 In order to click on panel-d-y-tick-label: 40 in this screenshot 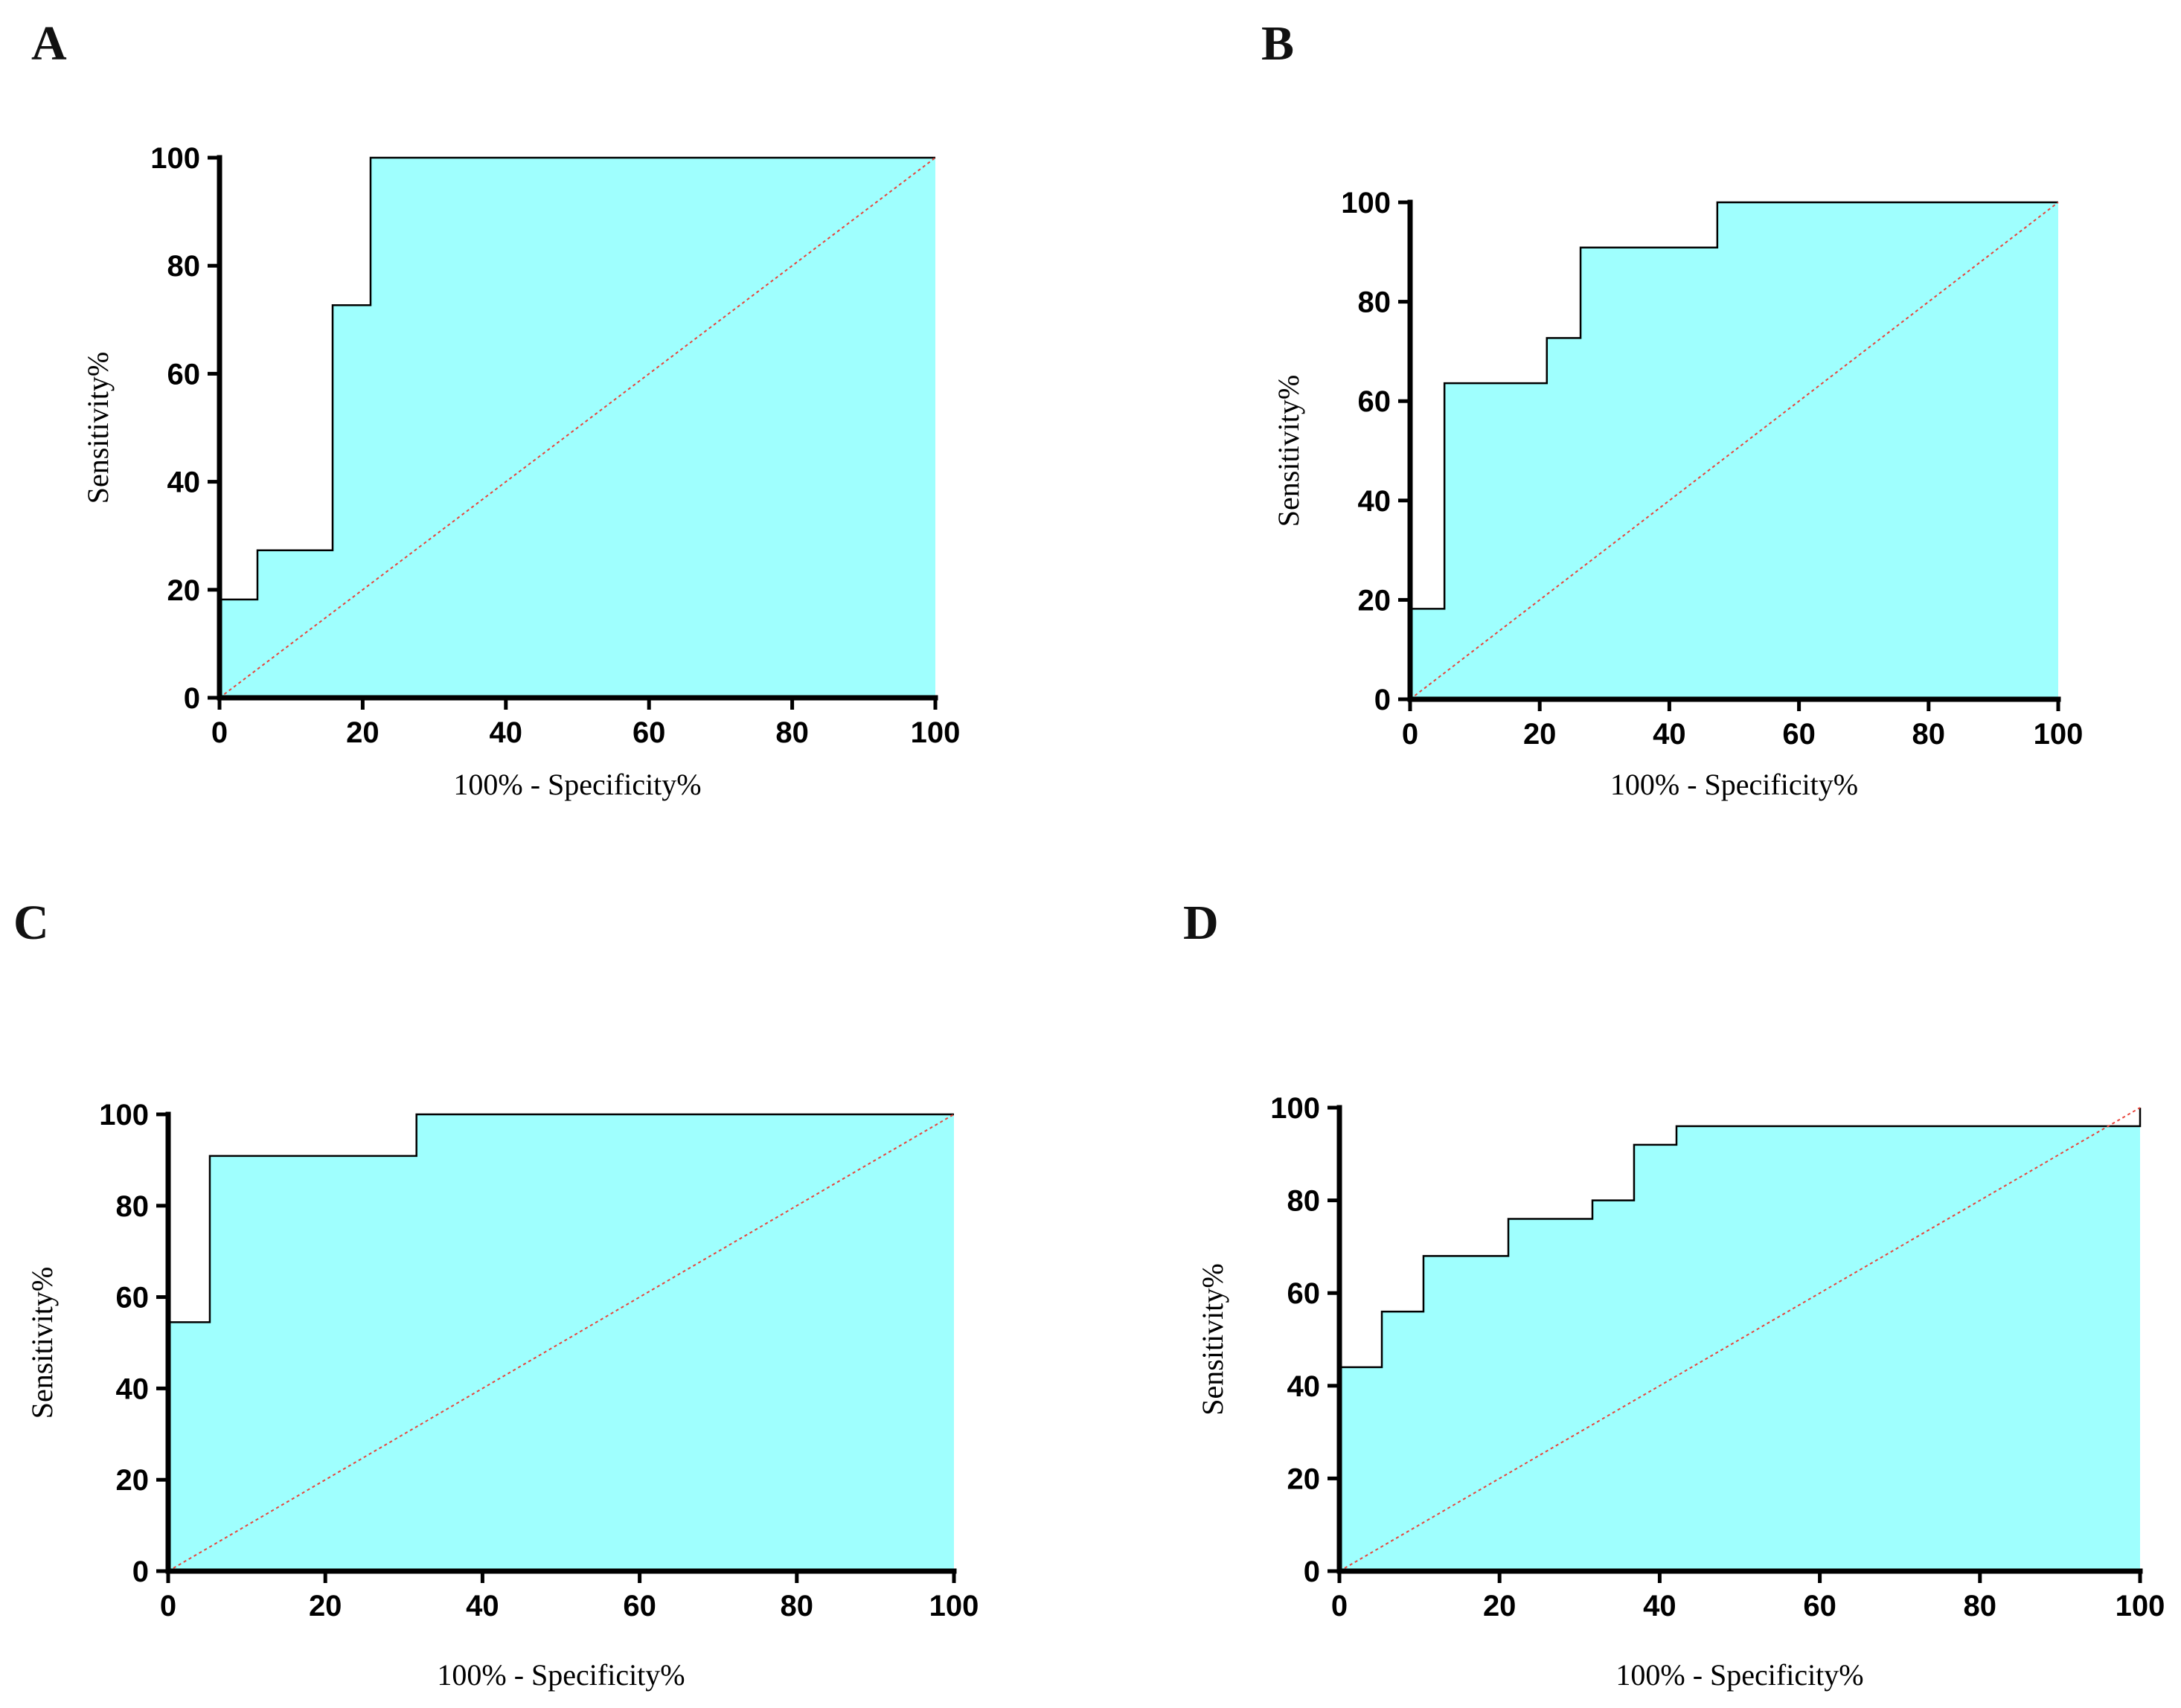, I will do `click(1304, 1386)`.